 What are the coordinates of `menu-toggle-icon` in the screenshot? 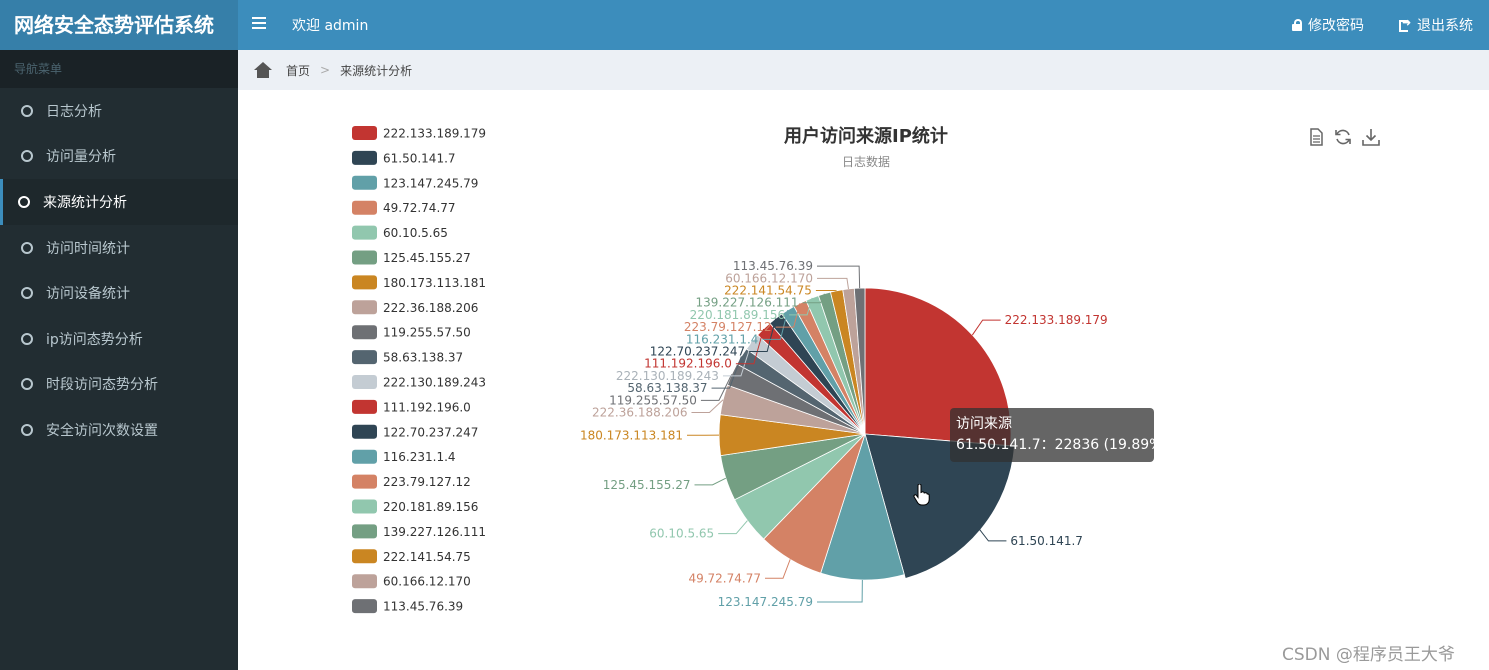 It's located at (259, 24).